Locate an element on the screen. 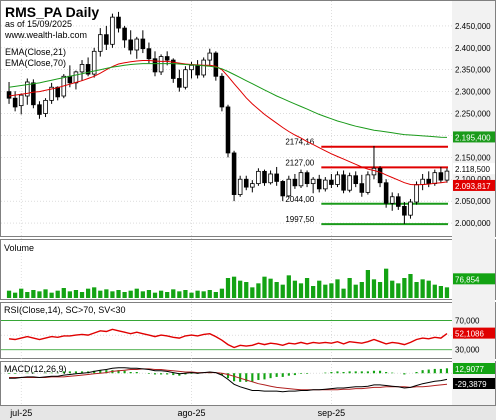  price-tick-label: 2.250,000 is located at coordinates (473, 114).